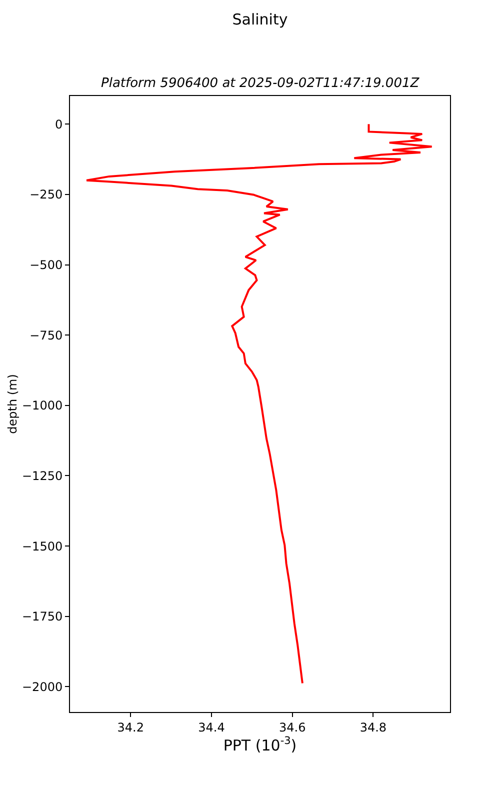  What do you see at coordinates (211, 727) in the screenshot?
I see `x-tick-label: 34.4` at bounding box center [211, 727].